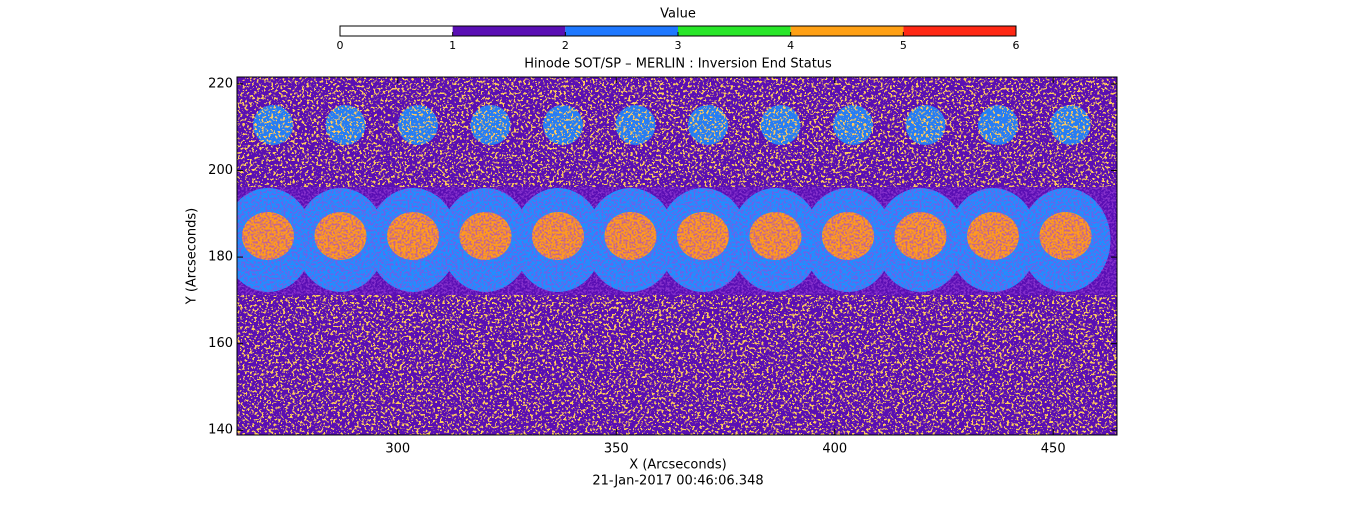 The height and width of the screenshot is (512, 1355). Describe the element at coordinates (677, 481) in the screenshot. I see `subtitle: 21-Jan-2017 00:46:06.348` at that location.